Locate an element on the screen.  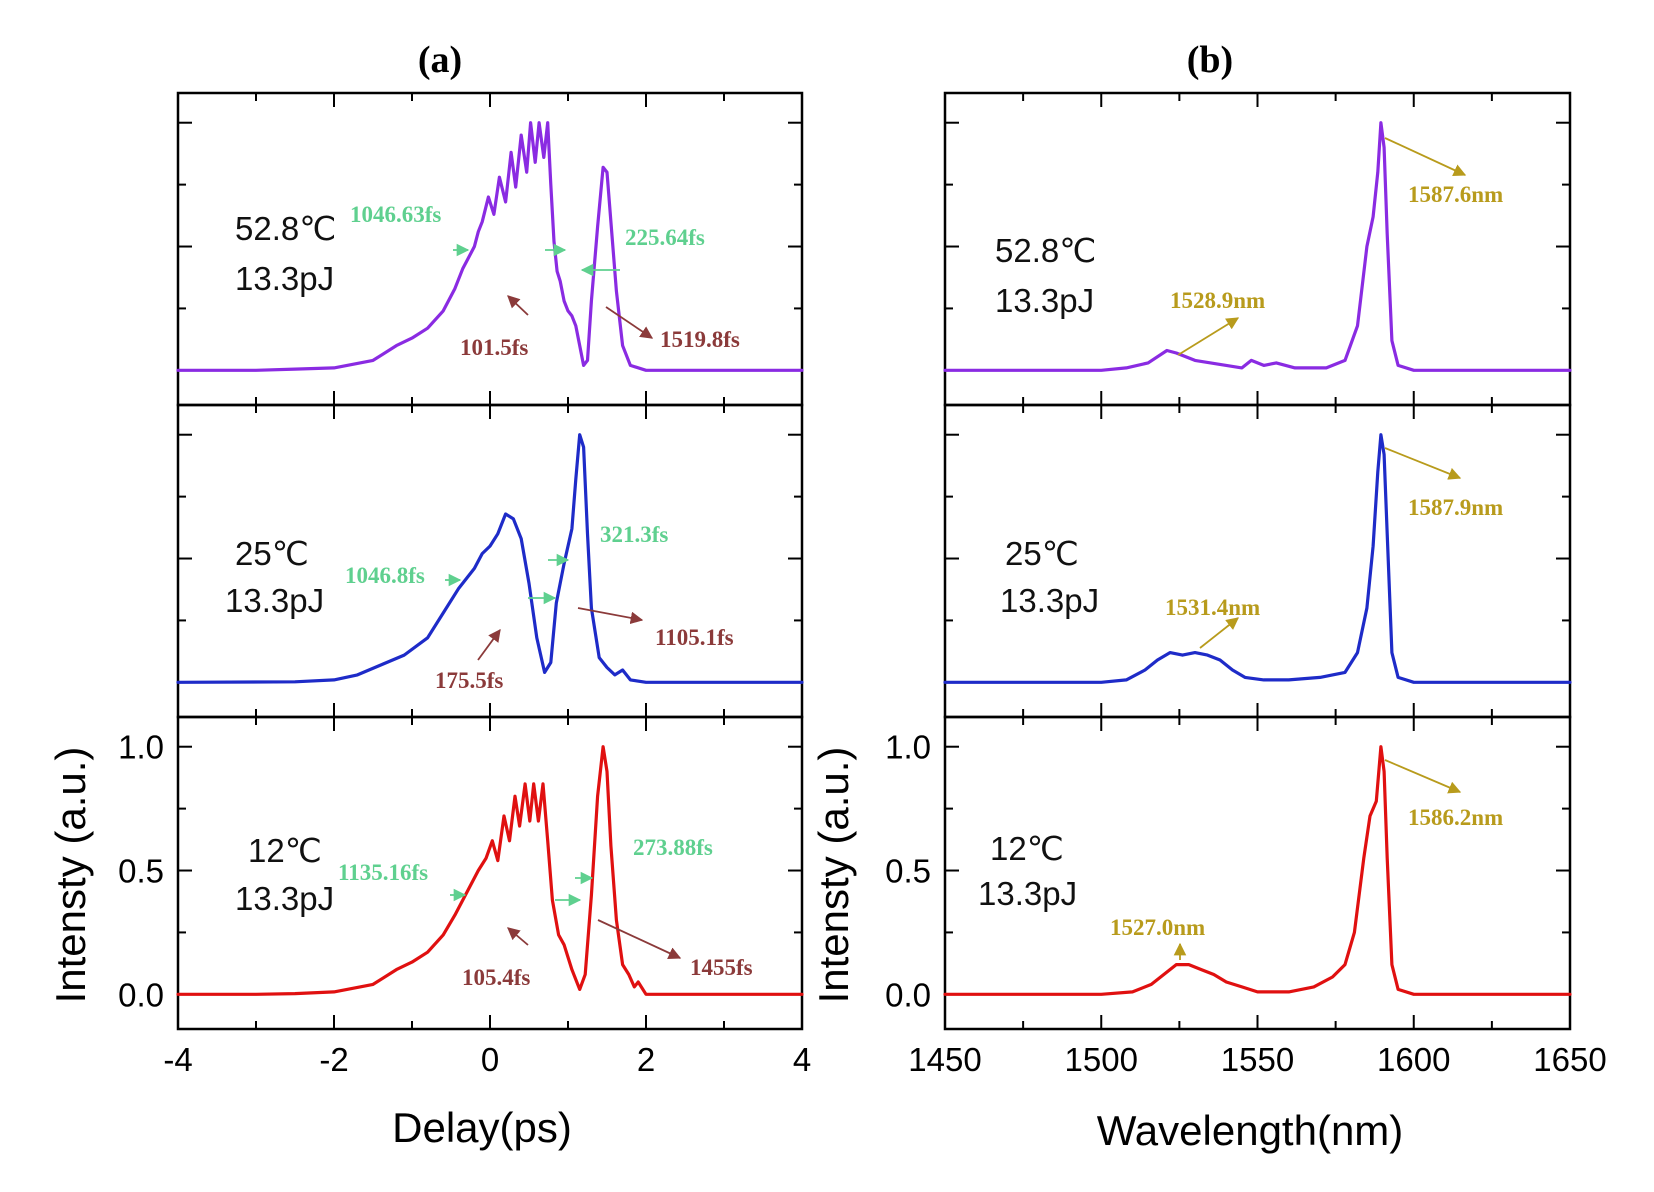
a-panel-1-annotation-label: 175.5fs is located at coordinates (469, 680).